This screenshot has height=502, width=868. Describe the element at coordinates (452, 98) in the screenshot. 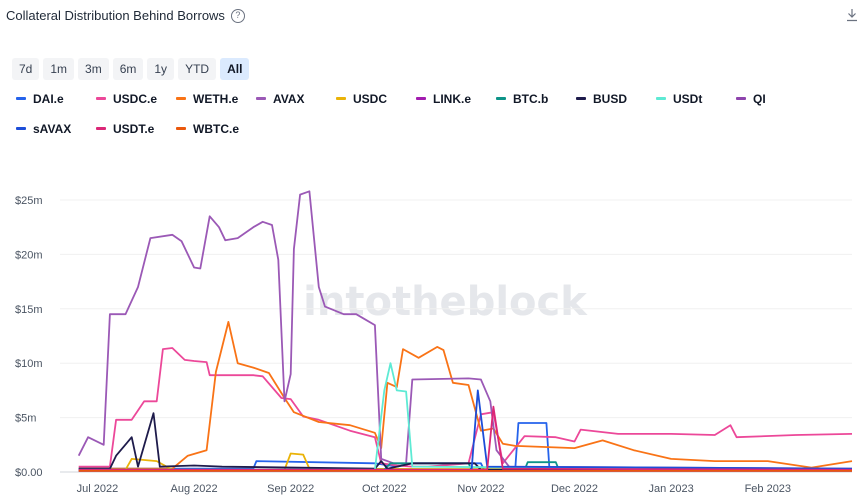

I see `legend-label: LINK.e` at that location.